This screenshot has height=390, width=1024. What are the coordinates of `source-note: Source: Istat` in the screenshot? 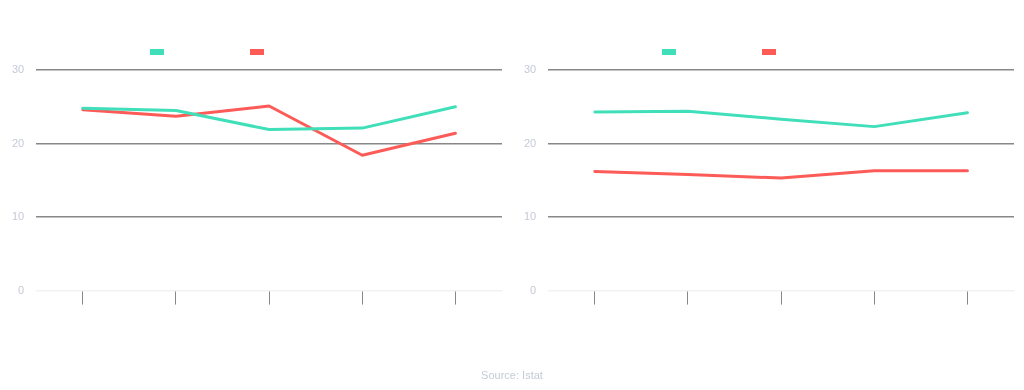 It's located at (512, 375).